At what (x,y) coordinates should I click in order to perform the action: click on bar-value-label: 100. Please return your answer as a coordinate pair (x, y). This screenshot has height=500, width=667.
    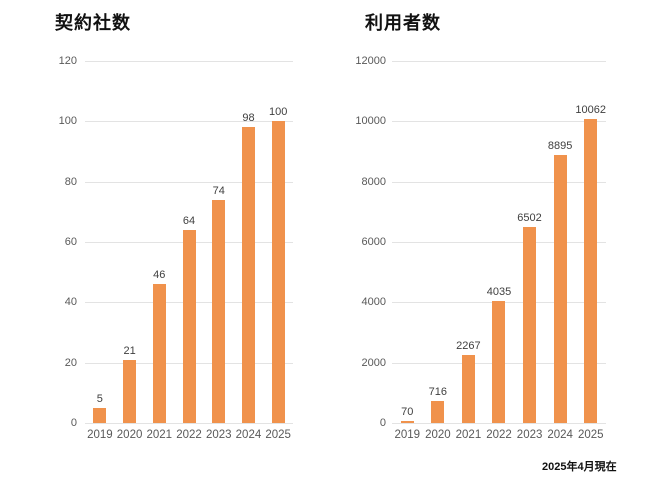
    Looking at the image, I should click on (278, 112).